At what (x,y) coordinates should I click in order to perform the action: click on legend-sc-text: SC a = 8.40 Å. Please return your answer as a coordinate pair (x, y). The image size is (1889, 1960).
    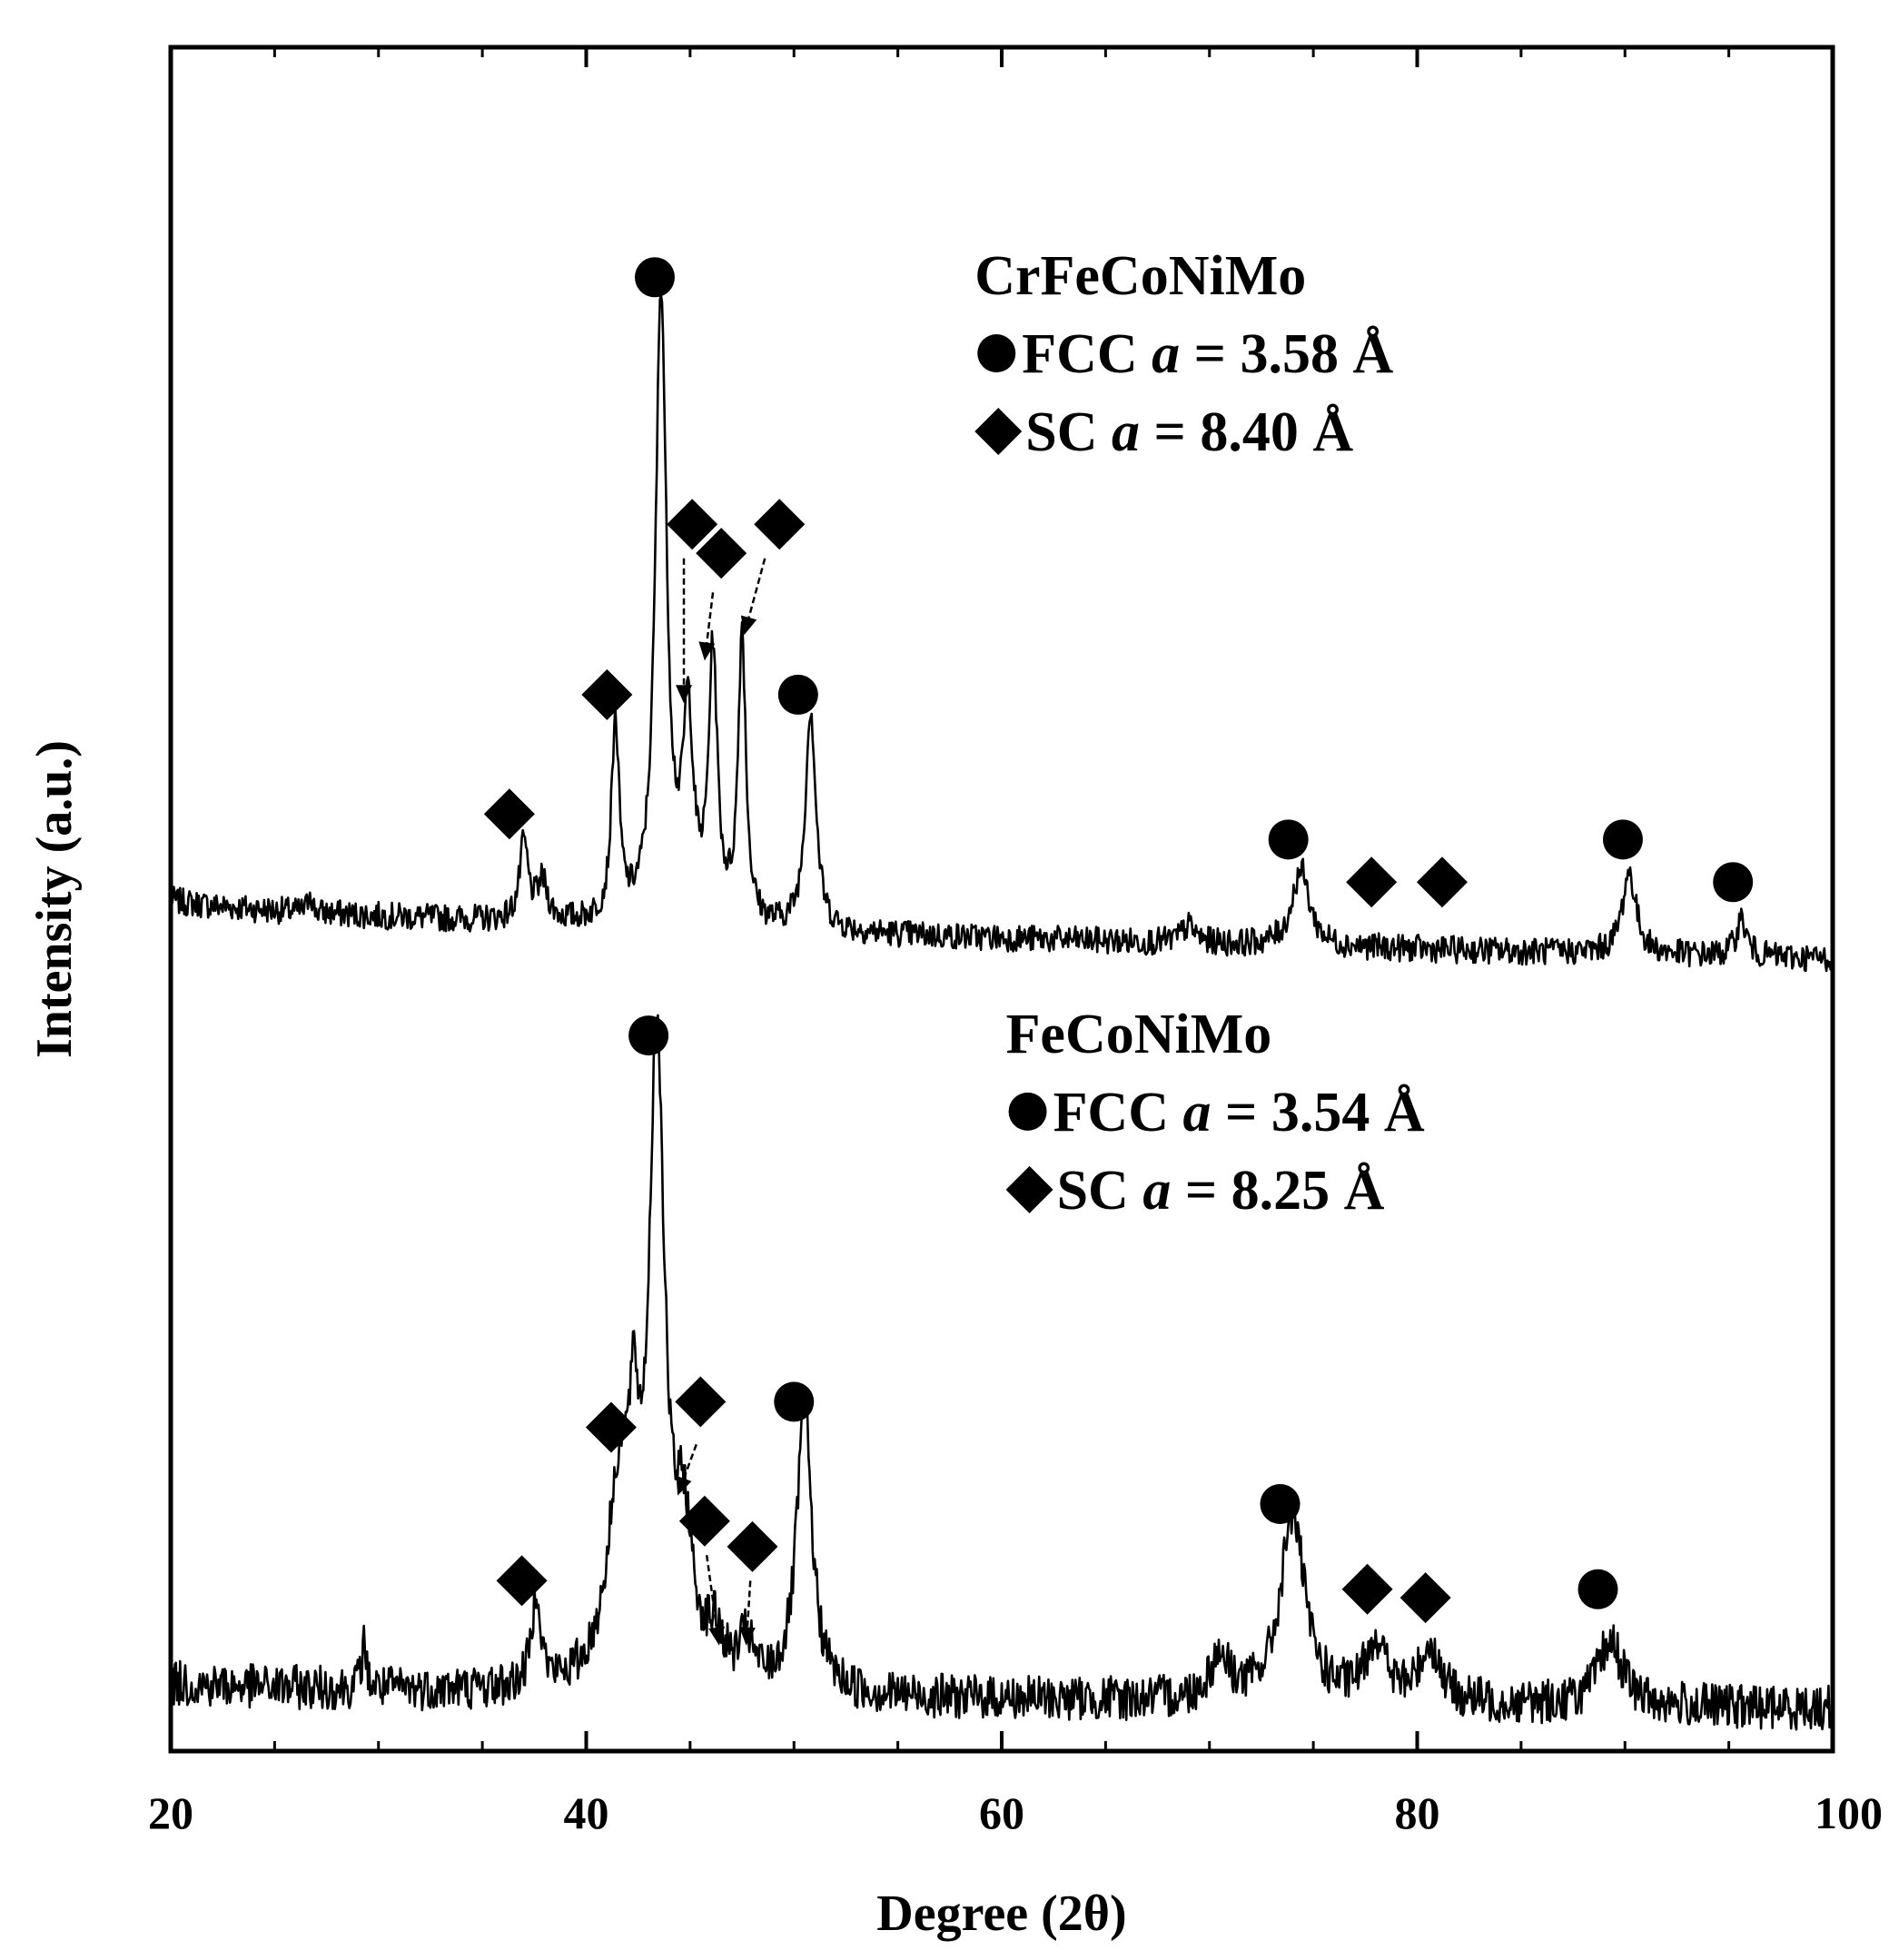
    Looking at the image, I should click on (1189, 432).